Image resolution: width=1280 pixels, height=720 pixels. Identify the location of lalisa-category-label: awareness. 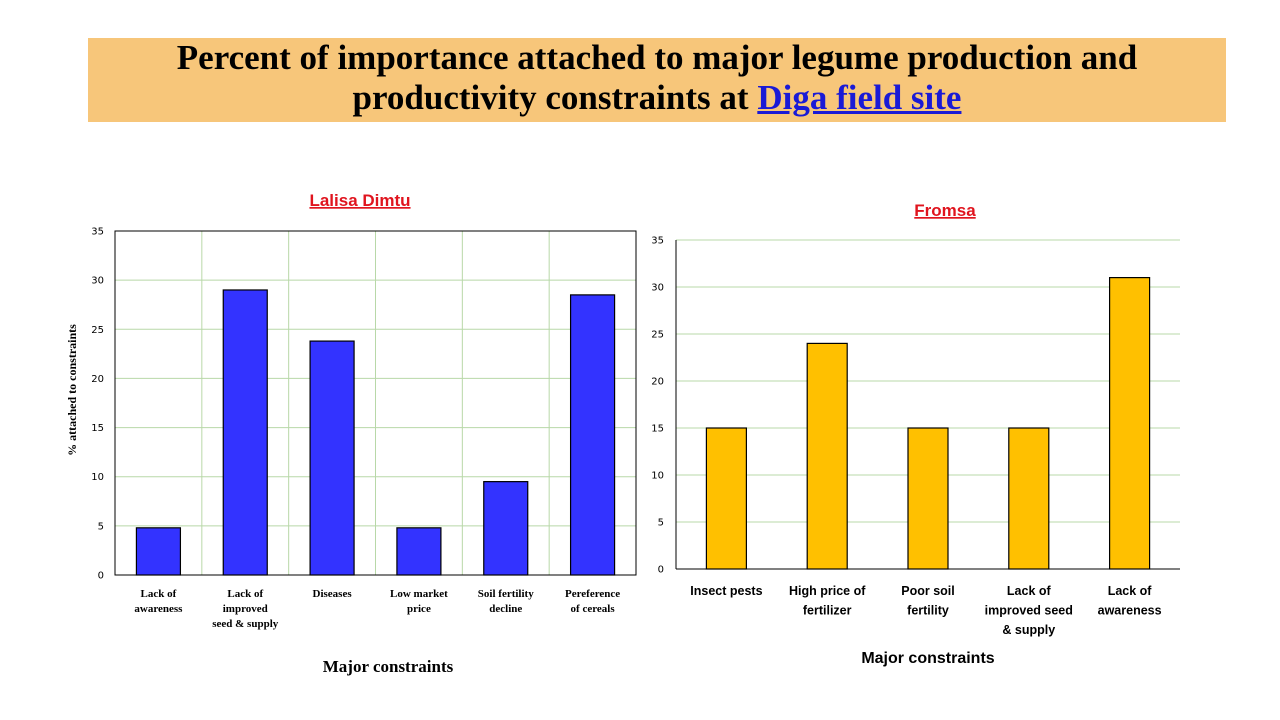
(158, 609).